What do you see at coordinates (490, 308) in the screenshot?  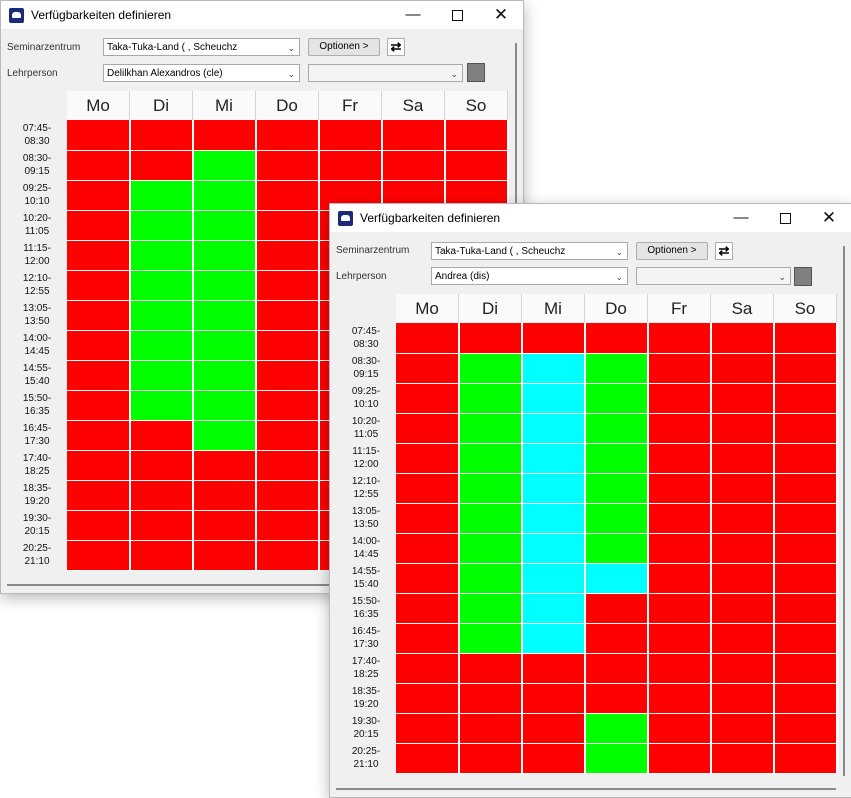 I see `day-header: Di` at bounding box center [490, 308].